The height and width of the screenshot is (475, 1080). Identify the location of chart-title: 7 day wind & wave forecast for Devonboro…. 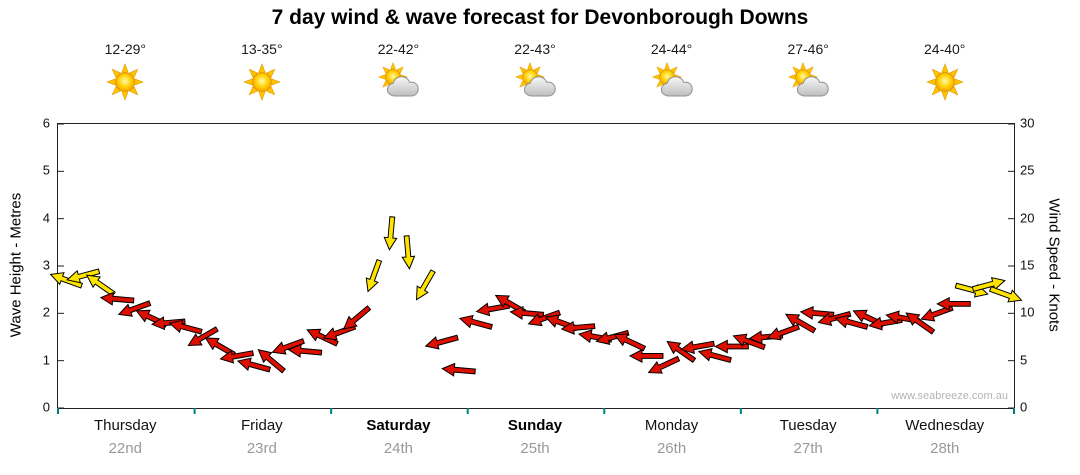
(540, 17).